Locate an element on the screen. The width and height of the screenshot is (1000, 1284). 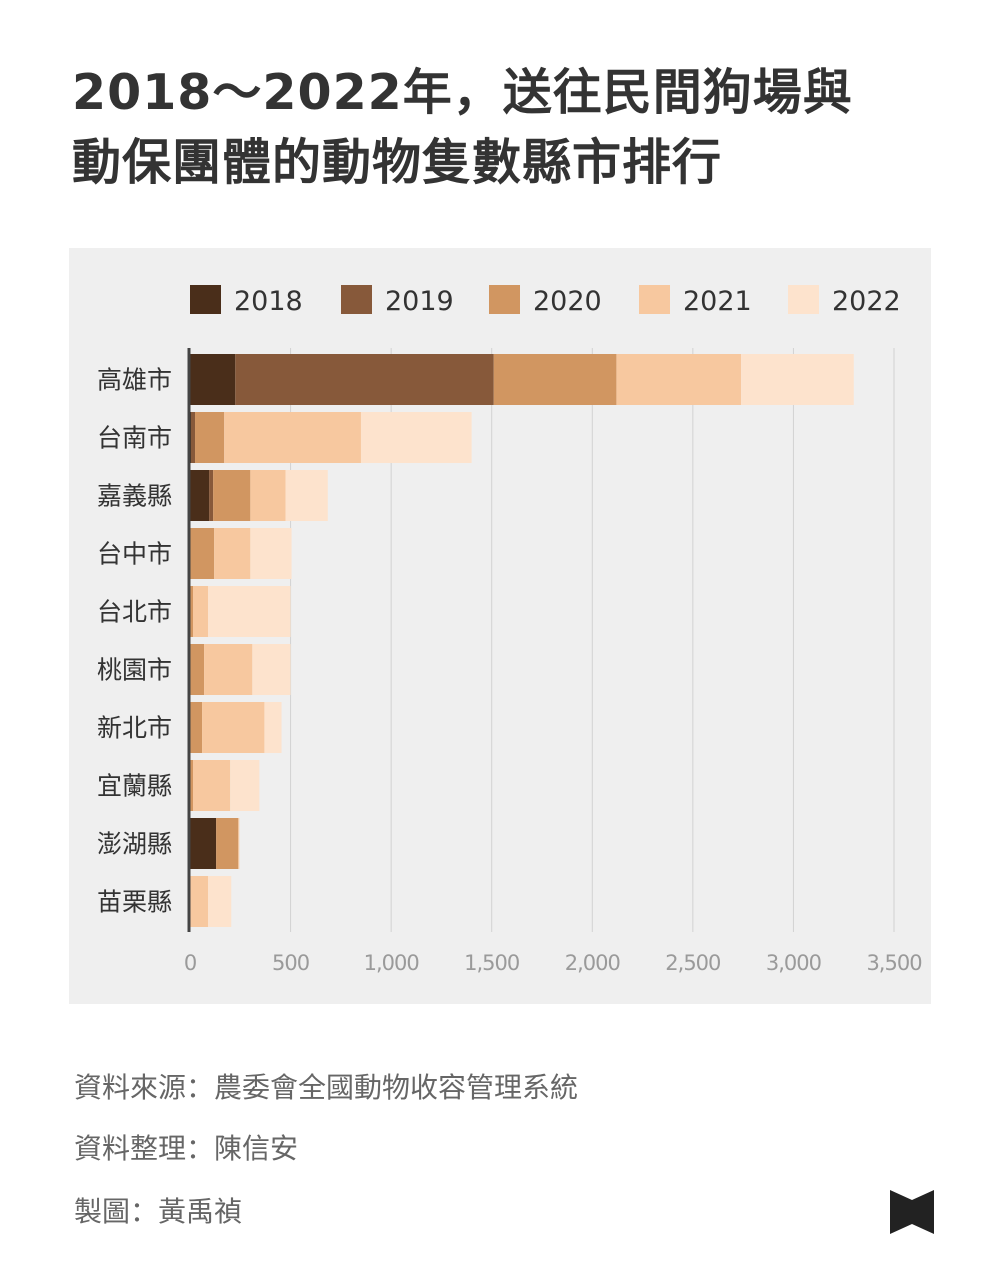
bar-桃園市-2020 is located at coordinates (197, 669).